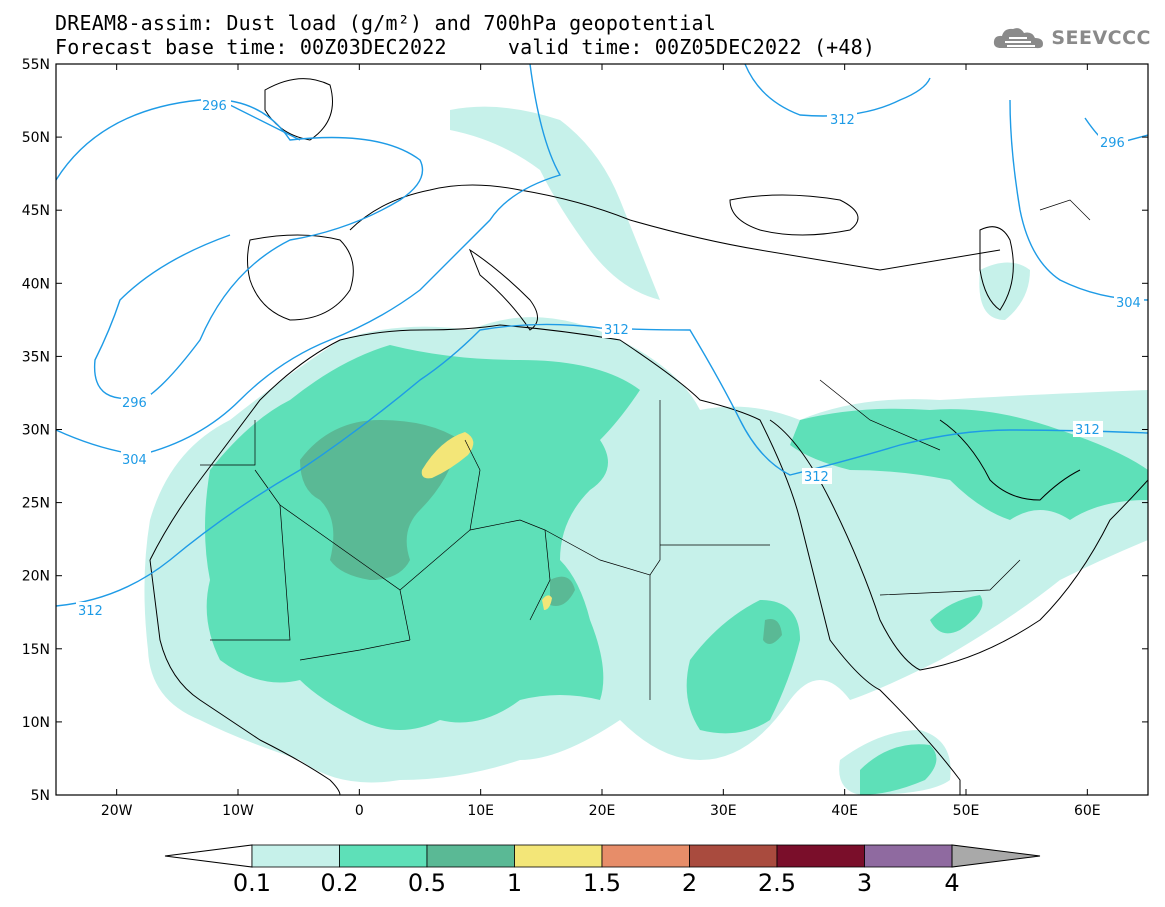 The width and height of the screenshot is (1165, 907). Describe the element at coordinates (359, 811) in the screenshot. I see `lon-tick-label: 0` at that location.